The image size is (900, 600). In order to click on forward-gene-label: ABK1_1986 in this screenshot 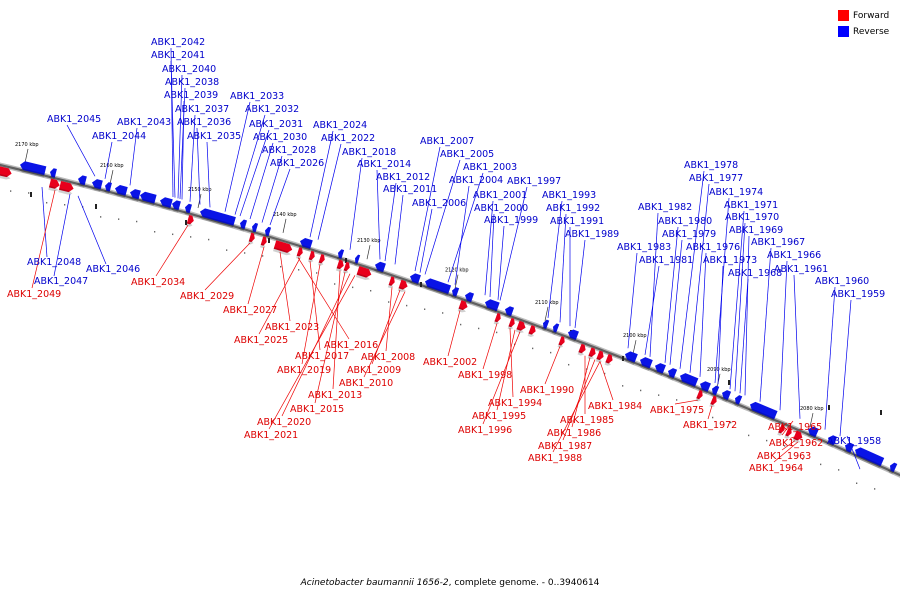, I will do `click(574, 433)`.